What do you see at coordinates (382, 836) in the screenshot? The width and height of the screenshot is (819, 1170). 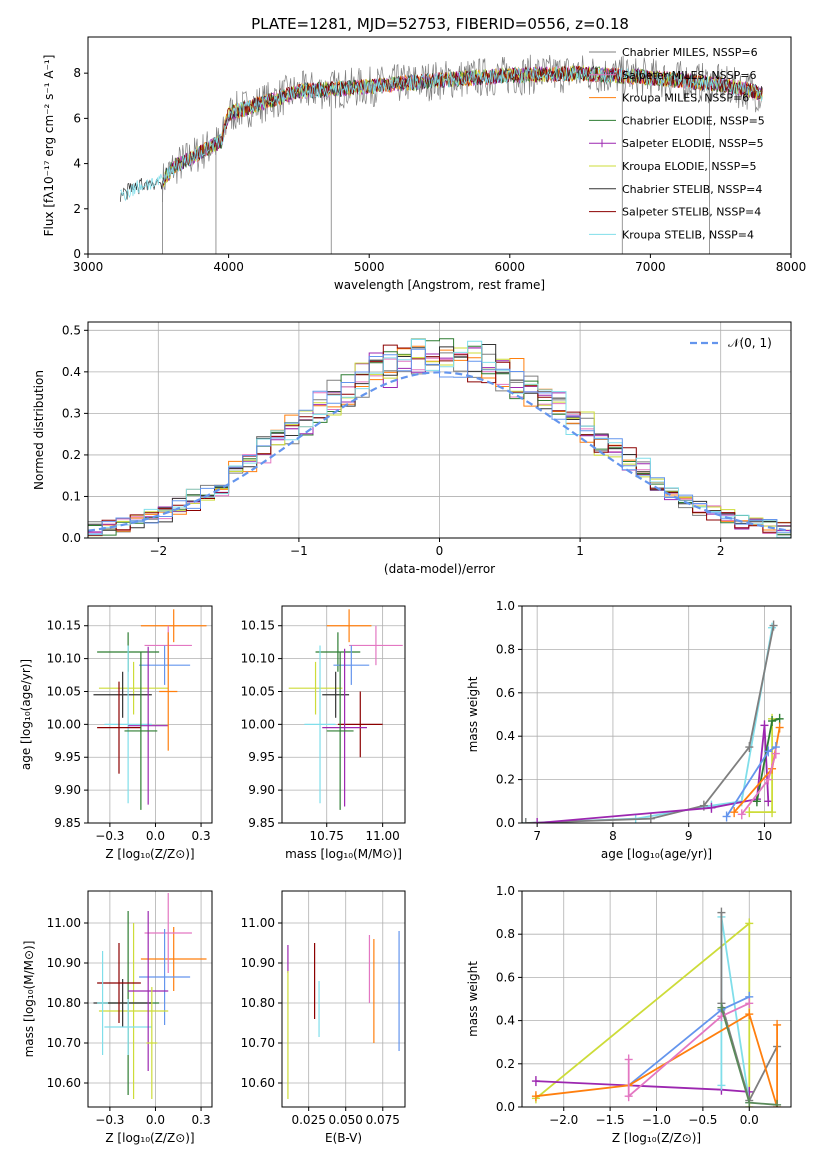 I see `x-tick-label: 11.00` at bounding box center [382, 836].